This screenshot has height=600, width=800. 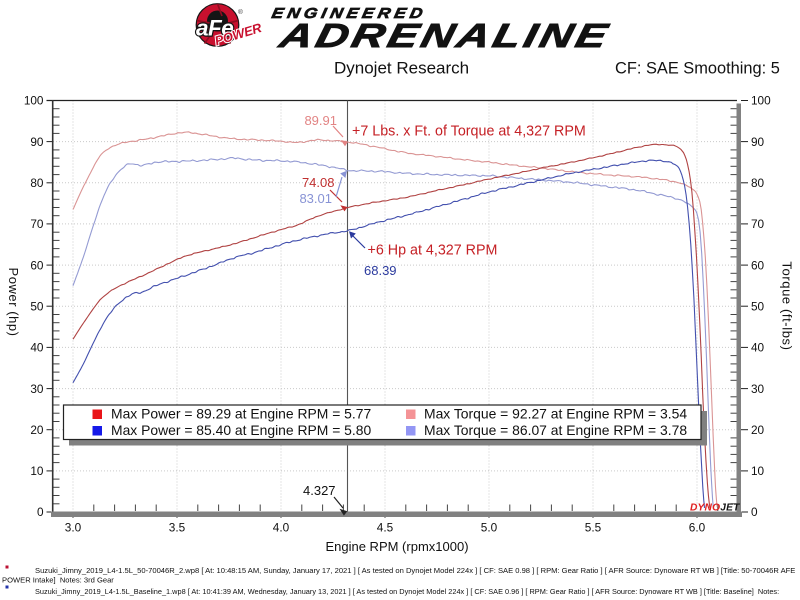 What do you see at coordinates (281, 528) in the screenshot?
I see `svg-text: 4.0` at bounding box center [281, 528].